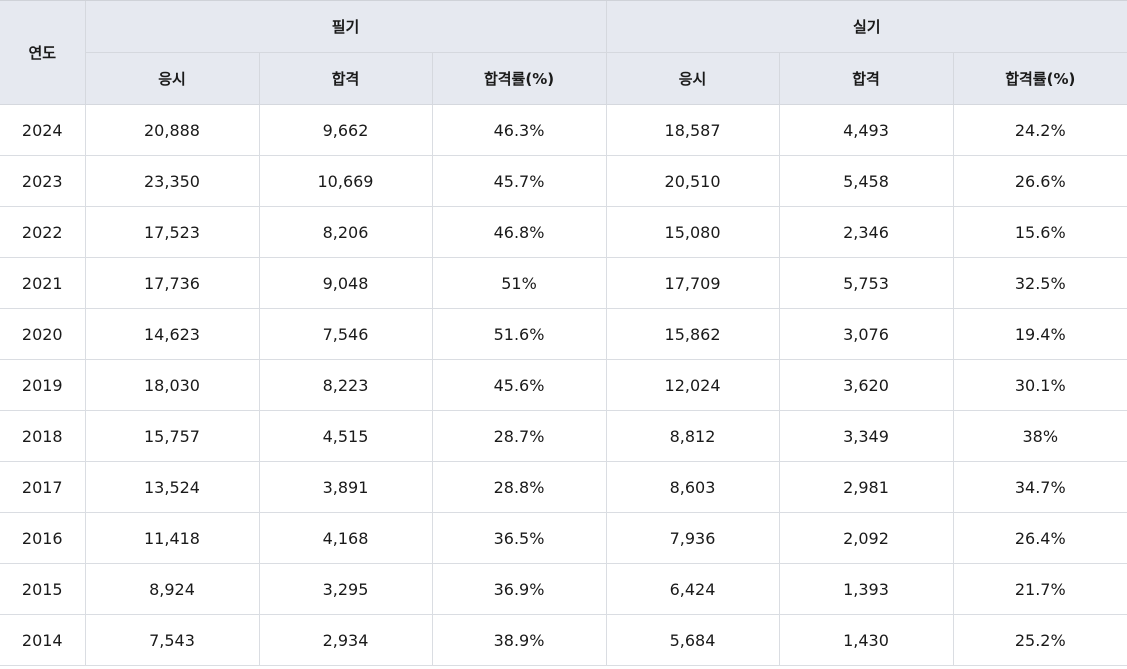 This screenshot has height=669, width=1127. I want to click on year-column-header: 연도, so click(42, 52).